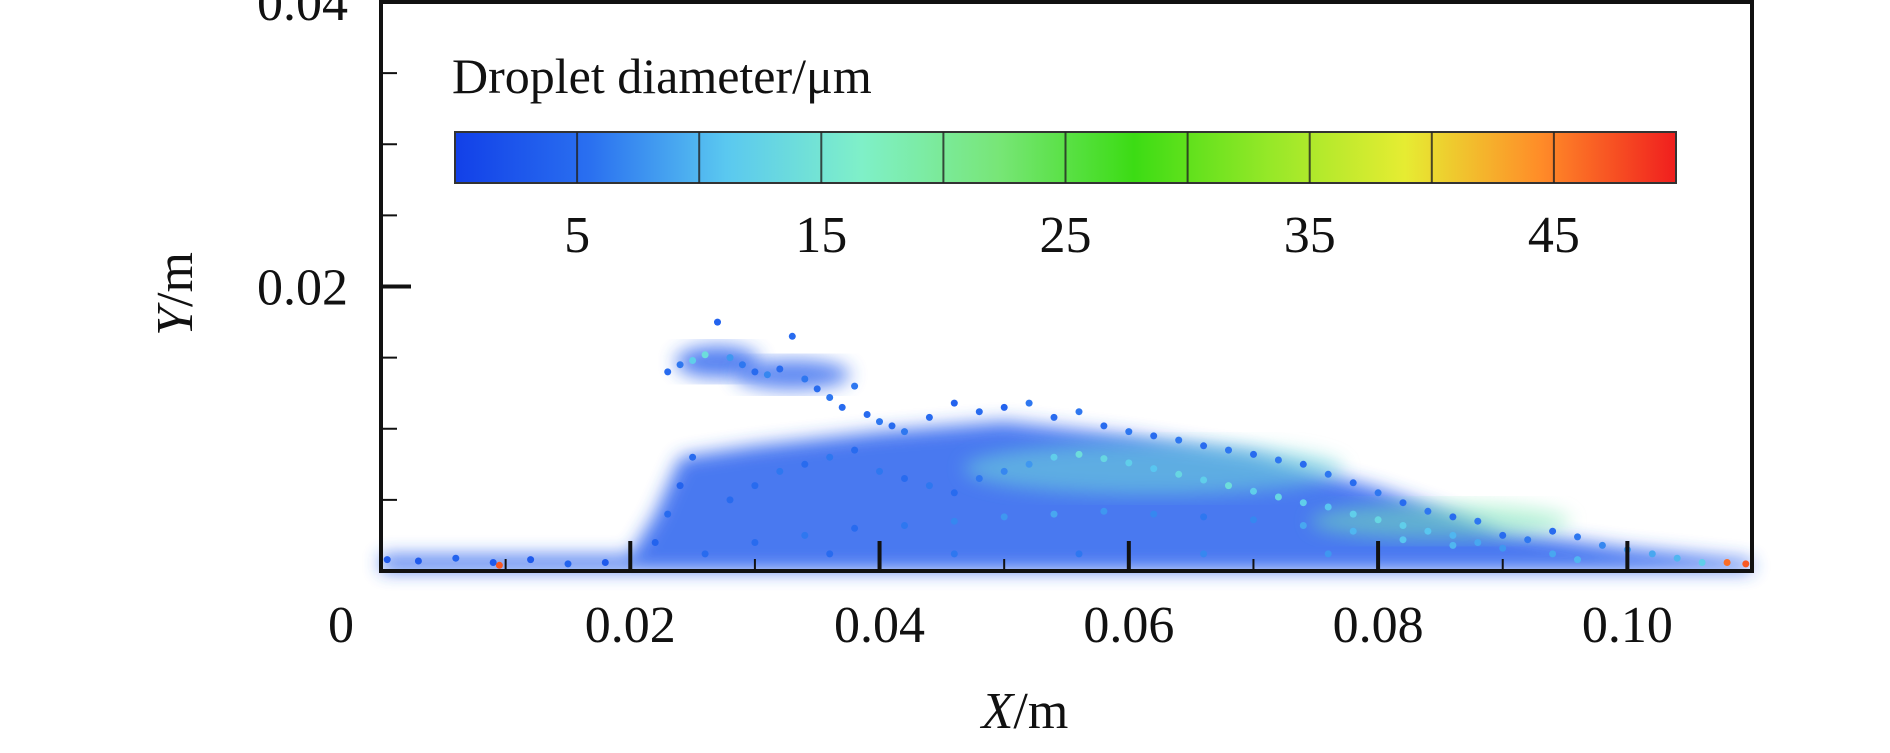 This screenshot has height=753, width=1890. Describe the element at coordinates (1310, 235) in the screenshot. I see `colorbar-tick-label: 35` at that location.